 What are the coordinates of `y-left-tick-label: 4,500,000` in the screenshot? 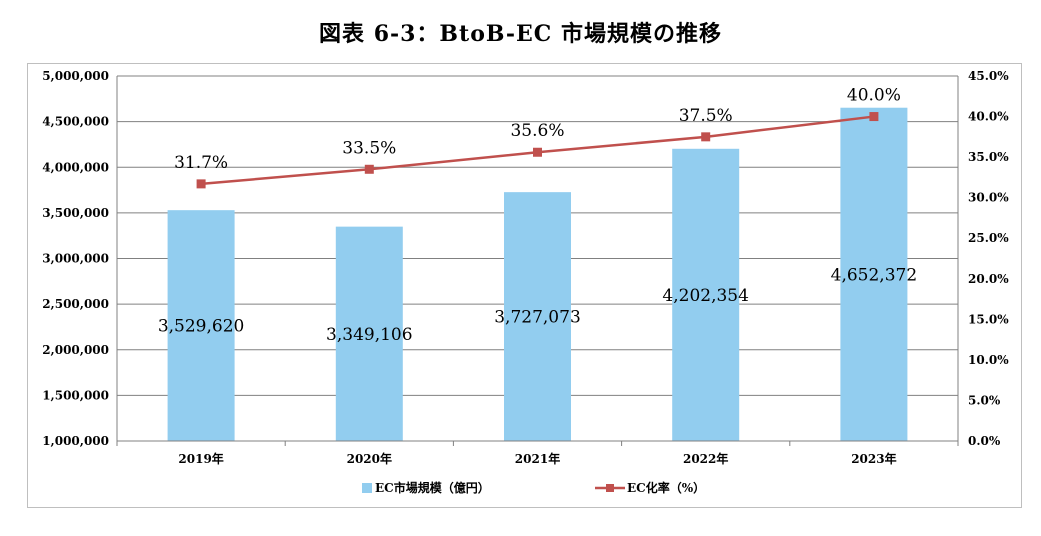 It's located at (75, 122).